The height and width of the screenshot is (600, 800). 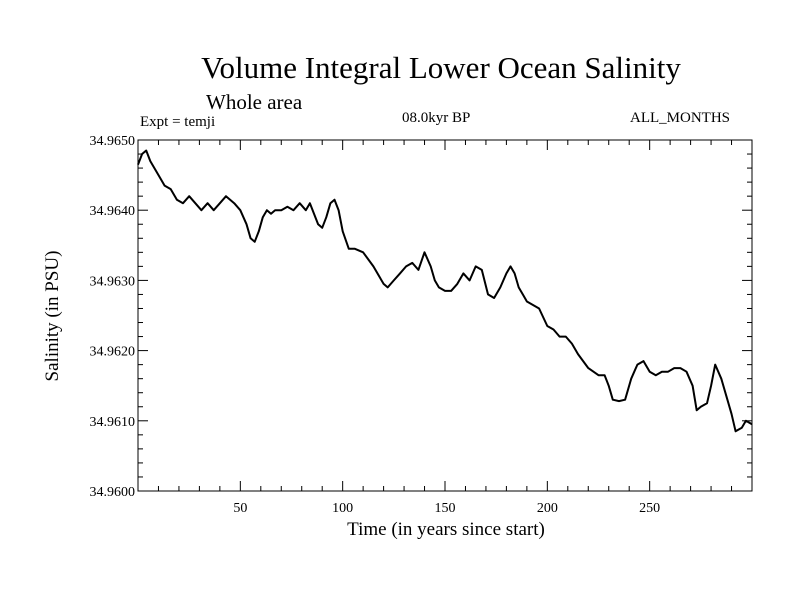 I want to click on y-tick-label: 34.9640, so click(x=113, y=211).